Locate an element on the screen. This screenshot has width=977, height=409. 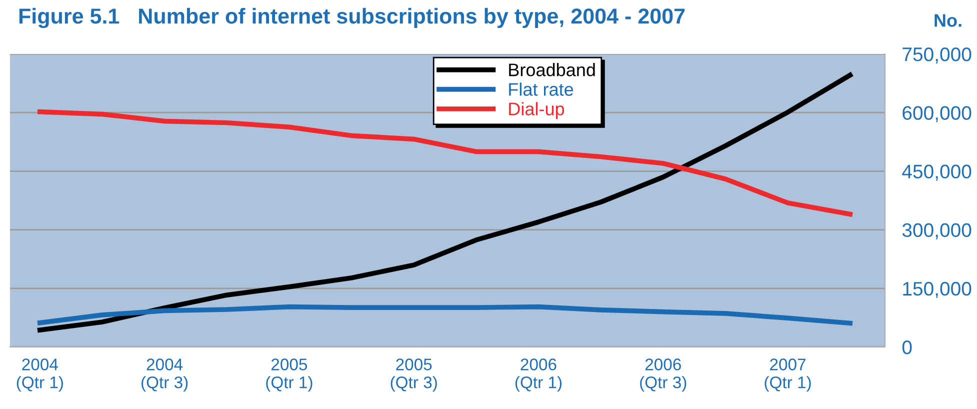
y-tick-label: 450,000 is located at coordinates (937, 172).